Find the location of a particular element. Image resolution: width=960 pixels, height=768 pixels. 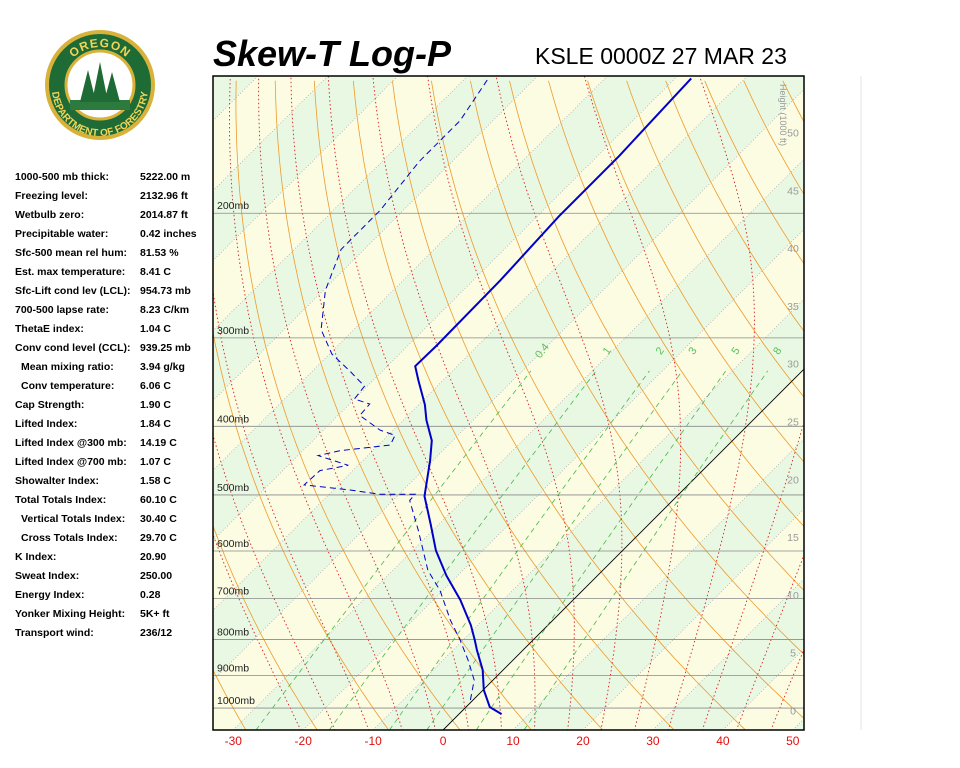

index-label: Est. max temperature: is located at coordinates (70, 272).